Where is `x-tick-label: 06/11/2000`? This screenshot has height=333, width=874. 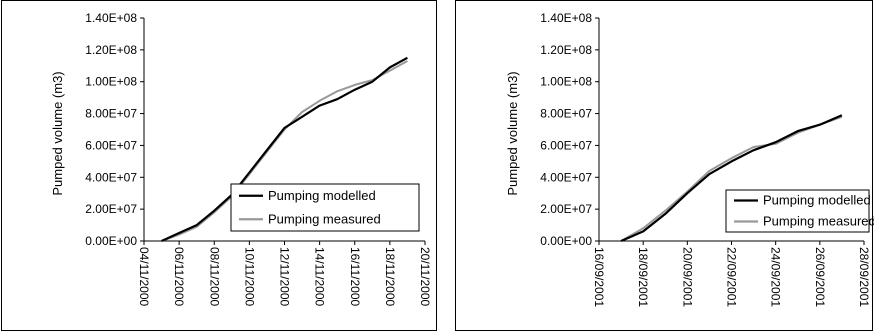
x-tick-label: 06/11/2000 is located at coordinates (179, 276).